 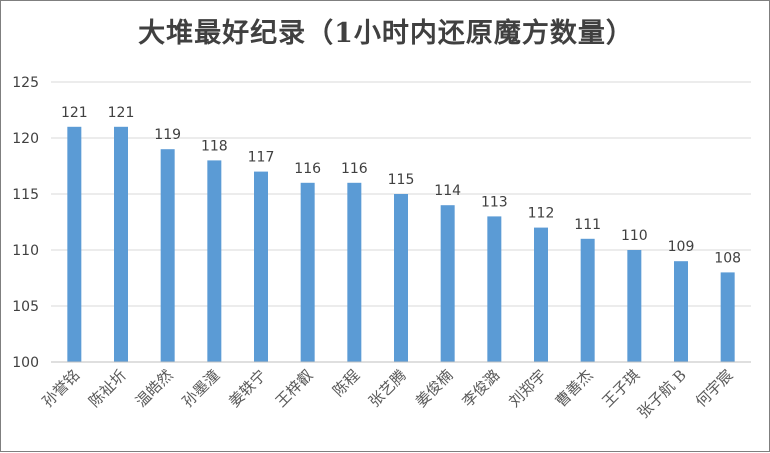 I want to click on y-tick-label: 125, so click(x=25, y=83).